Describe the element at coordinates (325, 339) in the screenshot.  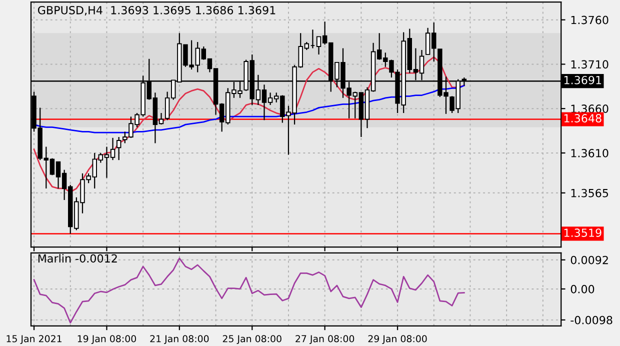
I see `x-tick-label: 27 Jan 08:00` at that location.